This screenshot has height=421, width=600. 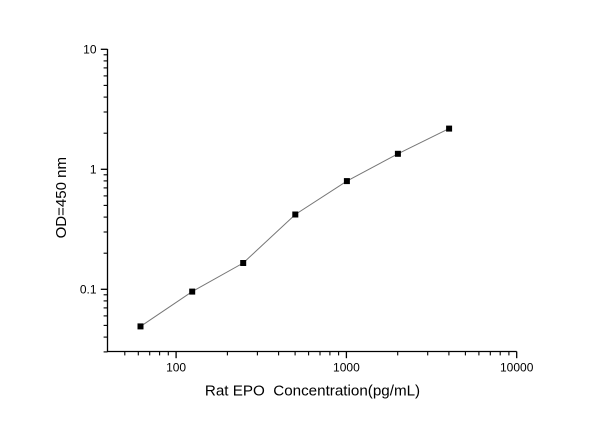 What do you see at coordinates (346, 368) in the screenshot?
I see `svg-text: 1000` at bounding box center [346, 368].